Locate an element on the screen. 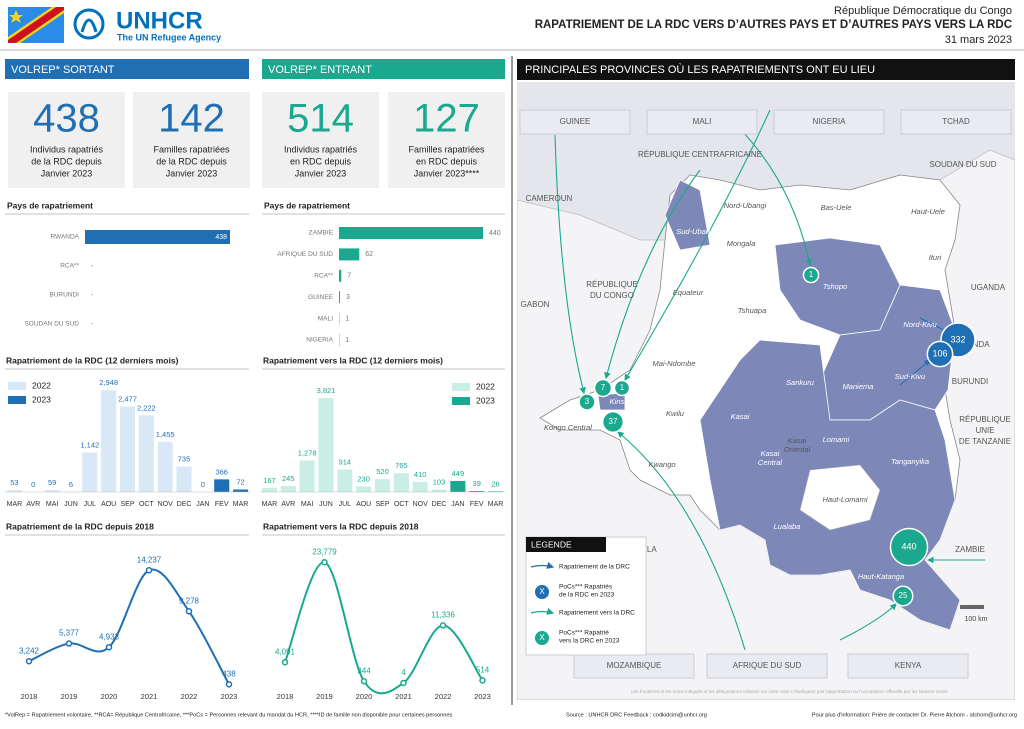  category-label: BURUNDI is located at coordinates (64, 295).